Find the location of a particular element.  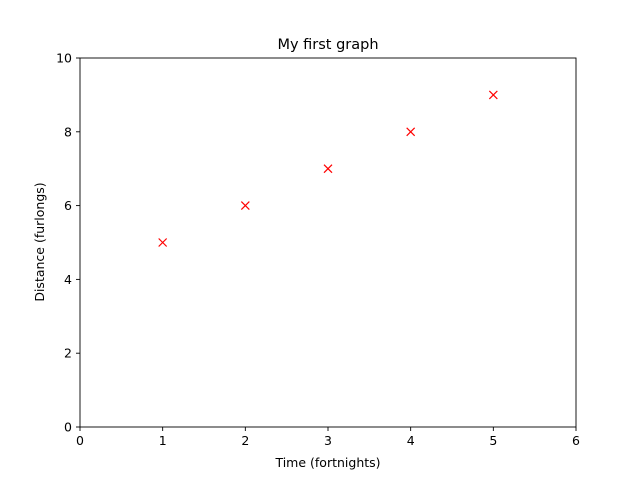

y-tick-label: 0 is located at coordinates (68, 427).